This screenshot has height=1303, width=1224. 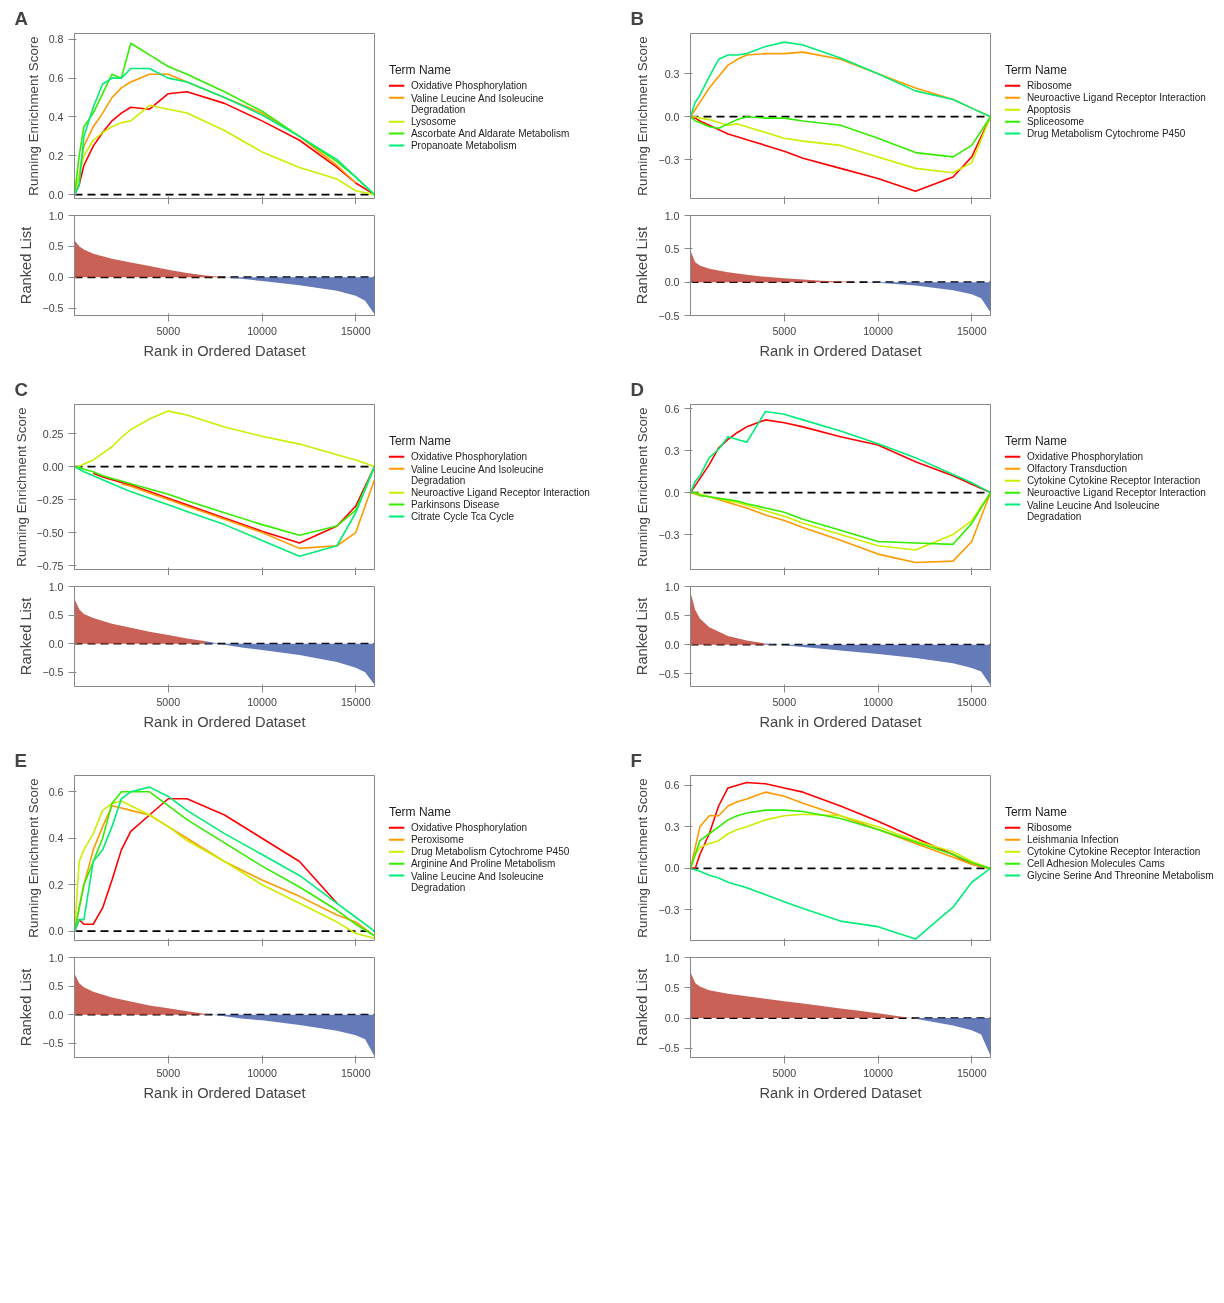 What do you see at coordinates (50, 499) in the screenshot?
I see `y-tick-label: −0.25` at bounding box center [50, 499].